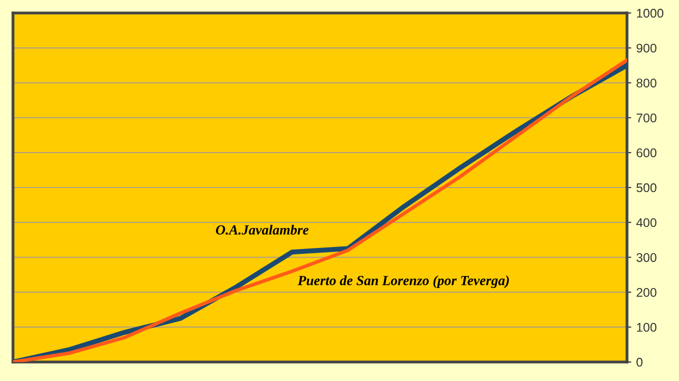 This screenshot has height=381, width=679. What do you see at coordinates (650, 13) in the screenshot?
I see `y-tick-label: 1000` at bounding box center [650, 13].